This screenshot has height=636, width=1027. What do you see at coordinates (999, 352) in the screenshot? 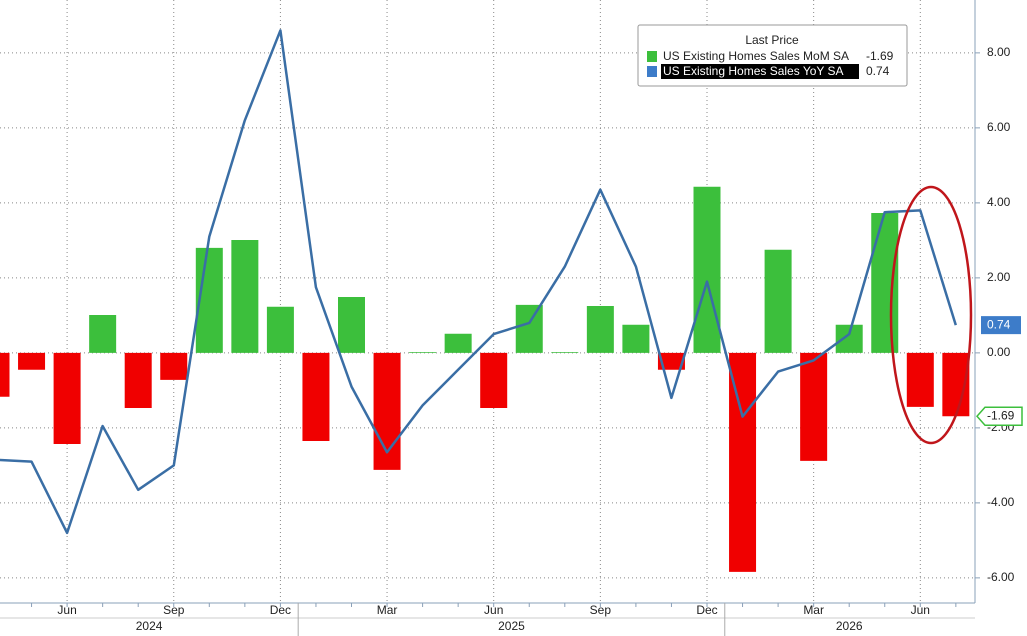
I see `y-tick-label: 0.00` at bounding box center [999, 352].